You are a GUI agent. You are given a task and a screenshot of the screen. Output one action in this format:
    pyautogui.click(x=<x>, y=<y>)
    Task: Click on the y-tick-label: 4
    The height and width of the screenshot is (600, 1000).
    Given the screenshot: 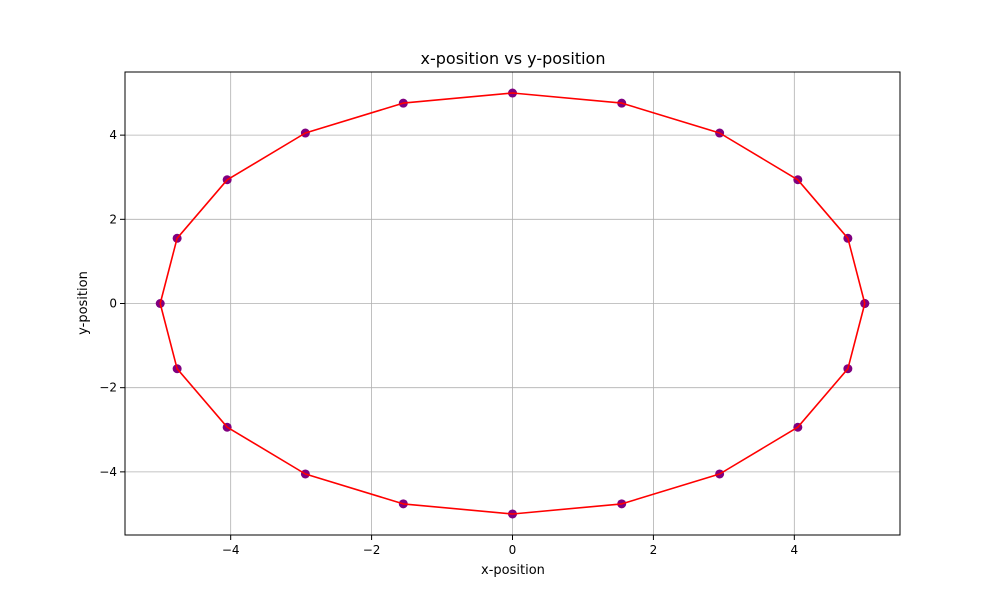 What is the action you would take?
    pyautogui.click(x=113, y=135)
    